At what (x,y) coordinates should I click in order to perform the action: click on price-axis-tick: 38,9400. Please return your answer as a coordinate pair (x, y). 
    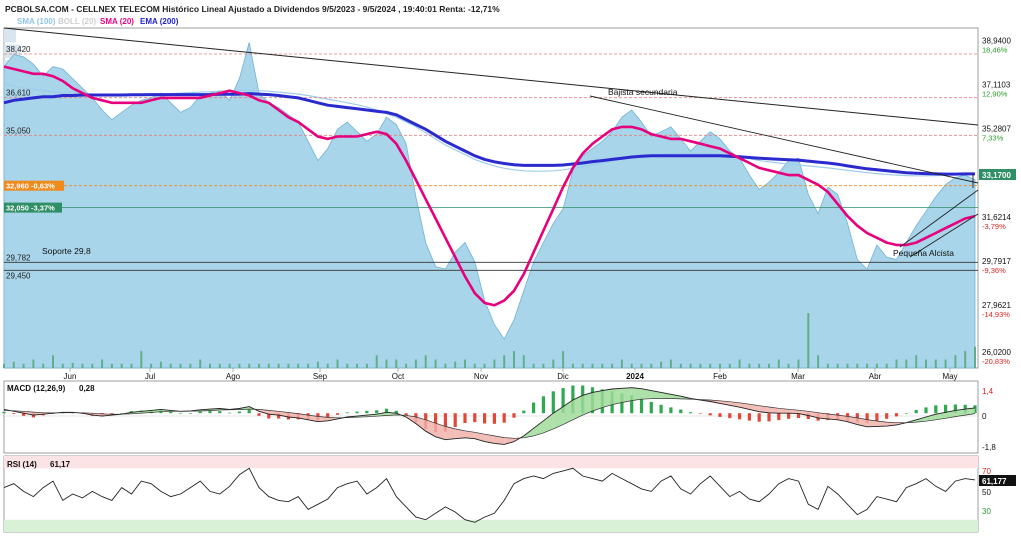
    Looking at the image, I should click on (996, 41).